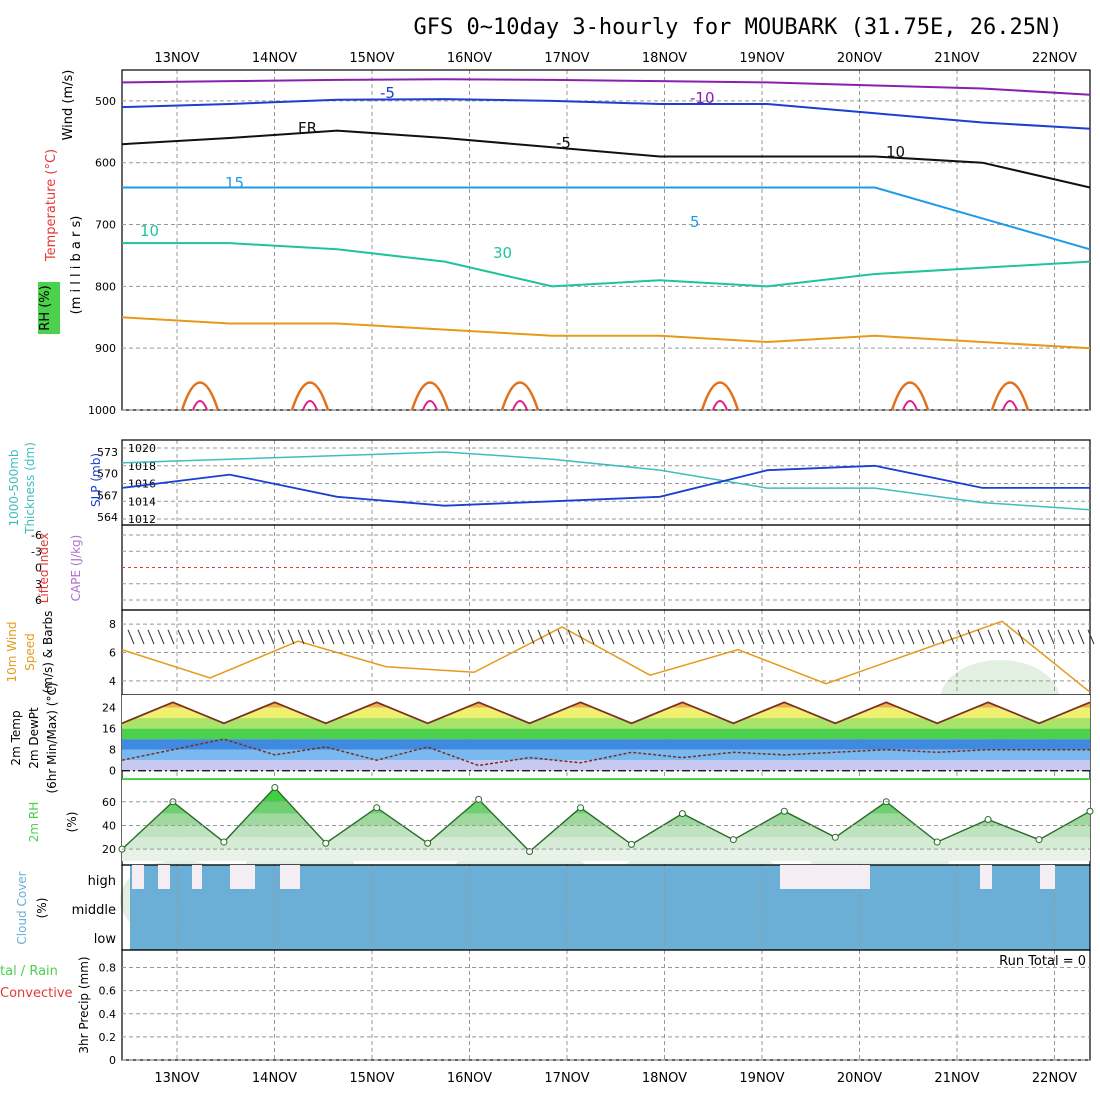 This screenshot has width=1100, height=1104. What do you see at coordinates (109, 825) in the screenshot?
I see `rh-tick-label: 40` at bounding box center [109, 825].